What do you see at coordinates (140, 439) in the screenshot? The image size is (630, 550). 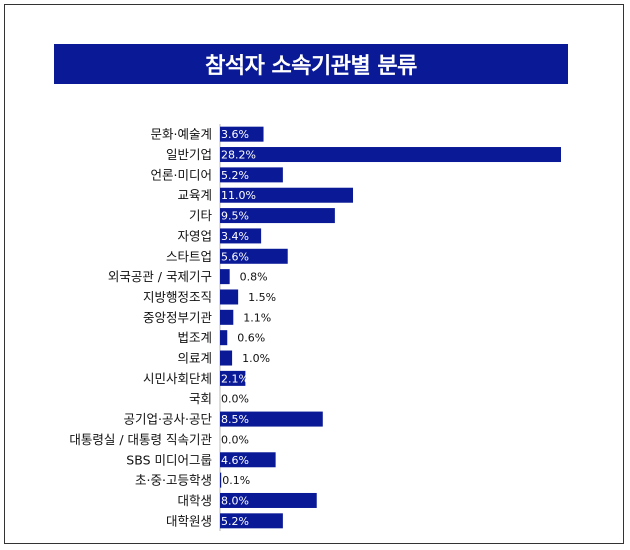 I see `category-label: 대통령실 / 대통령 직속기관` at bounding box center [140, 439].